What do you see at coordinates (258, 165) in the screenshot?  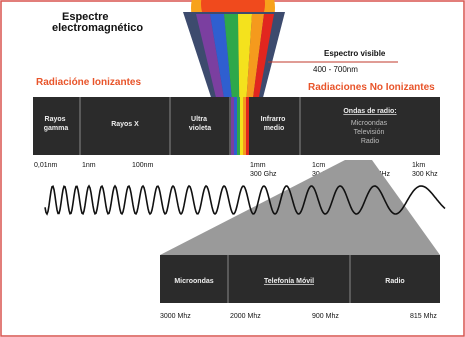 I see `scale-line: 1mm` at bounding box center [258, 165].